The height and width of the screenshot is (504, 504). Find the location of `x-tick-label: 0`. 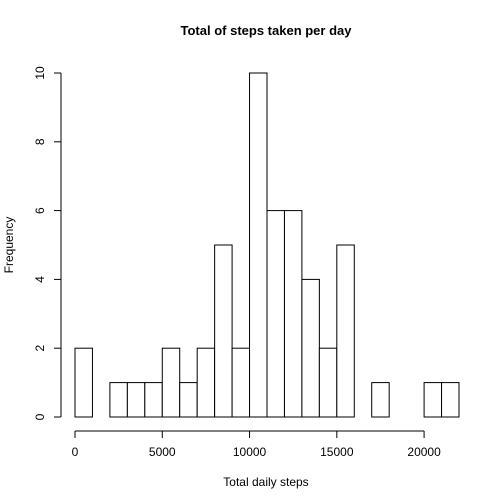

x-tick-label: 0 is located at coordinates (75, 452).